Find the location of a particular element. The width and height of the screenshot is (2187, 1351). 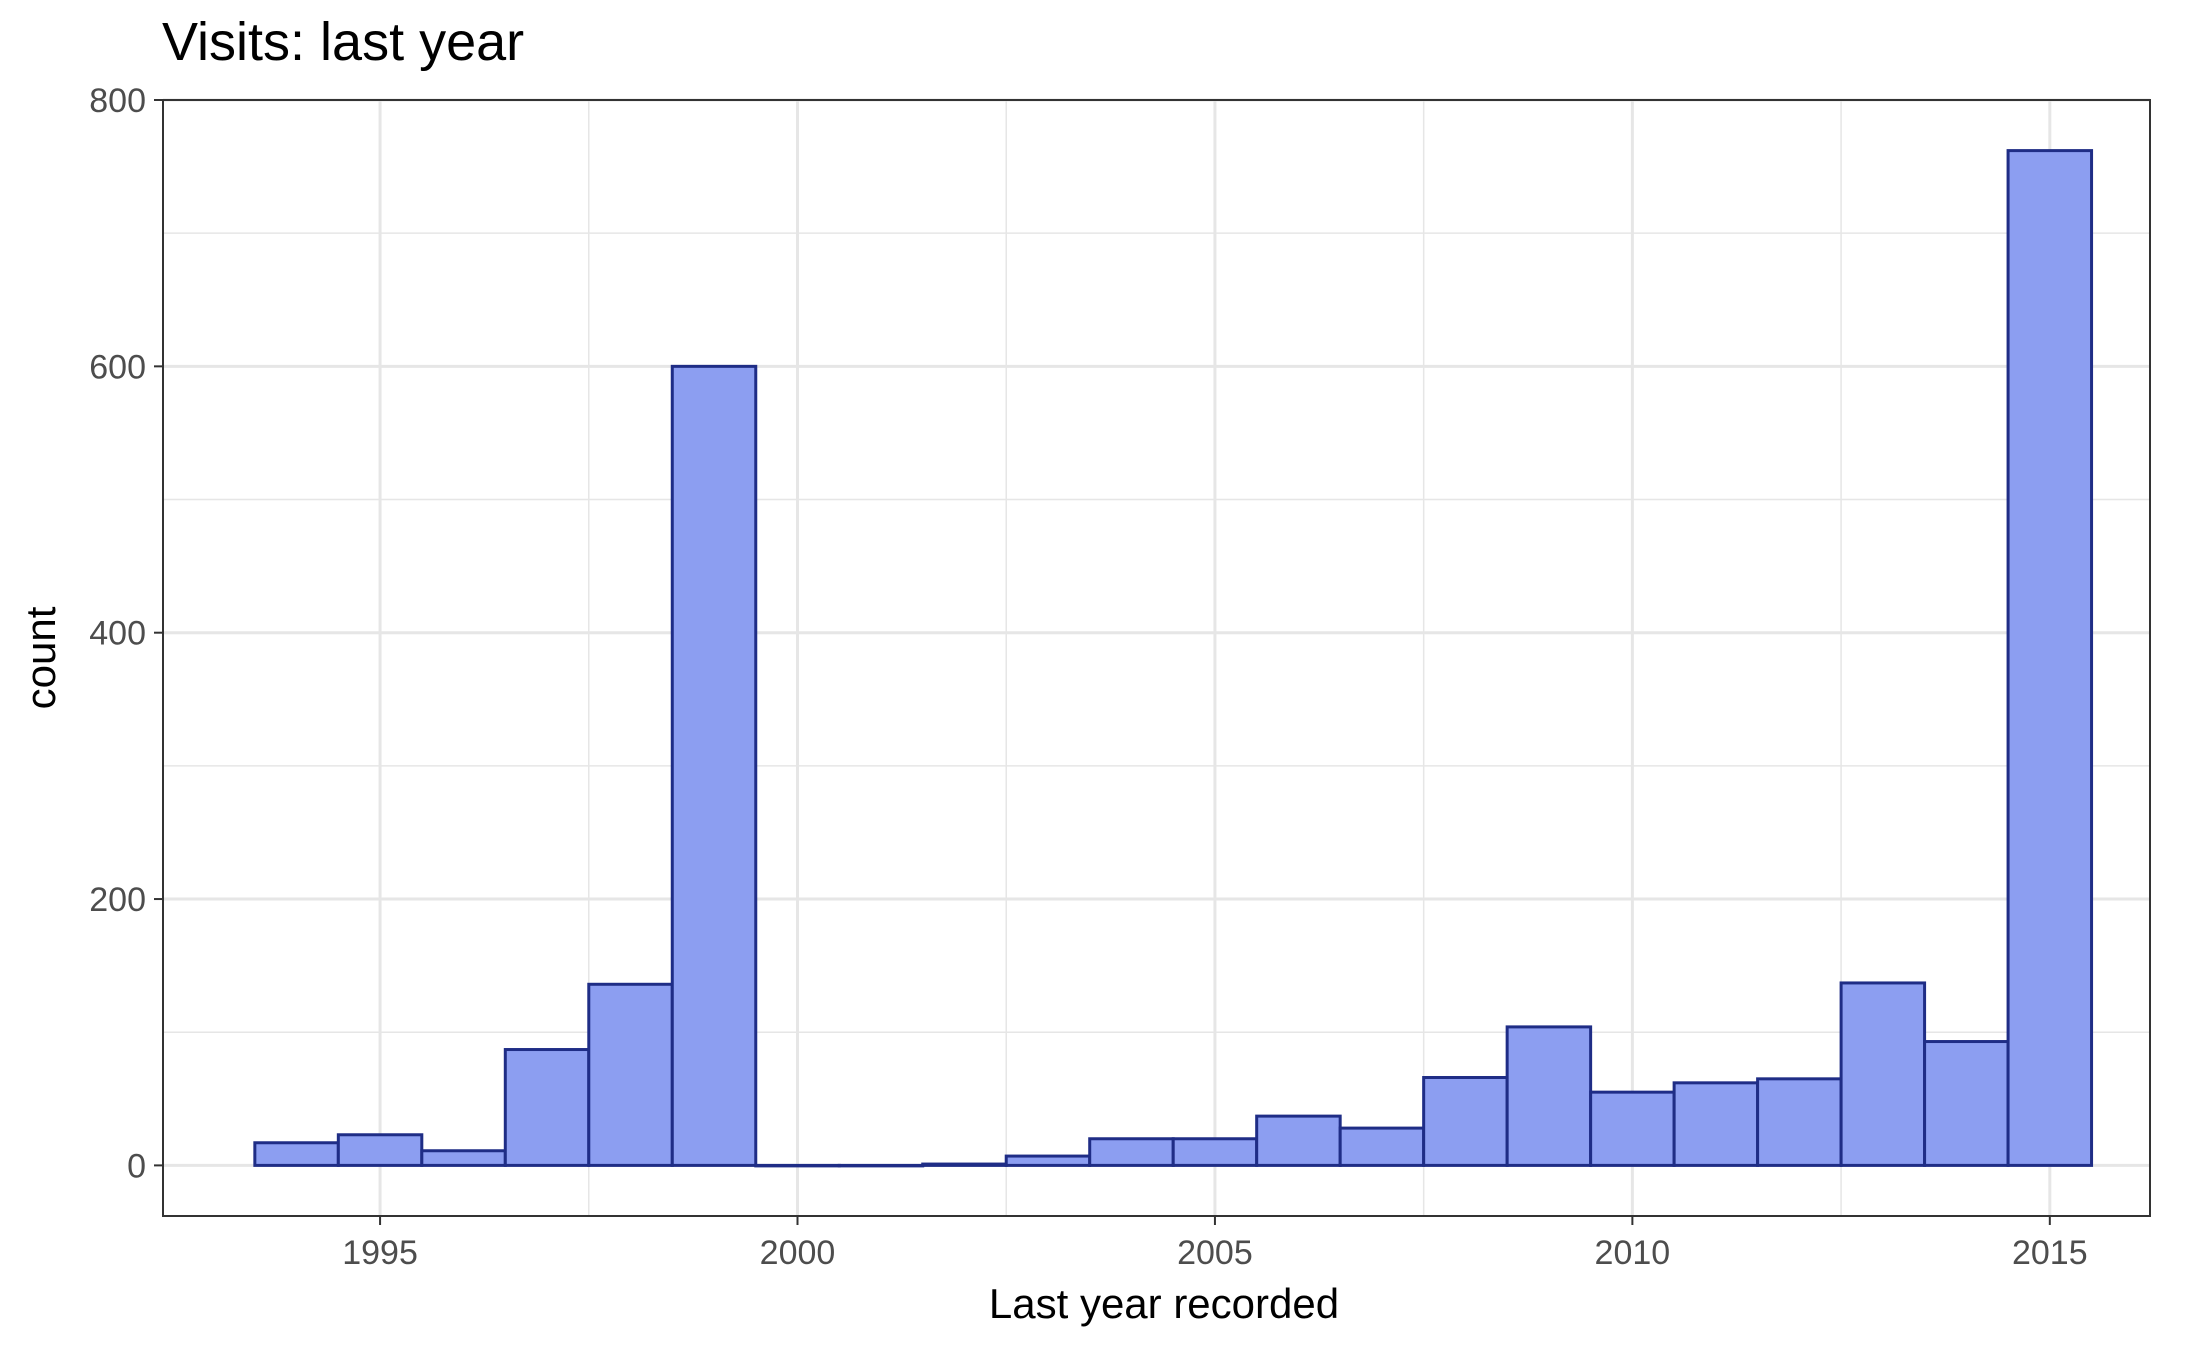

x-axis: 1995 2000 2005 2010 2015 is located at coordinates (1215, 1244).